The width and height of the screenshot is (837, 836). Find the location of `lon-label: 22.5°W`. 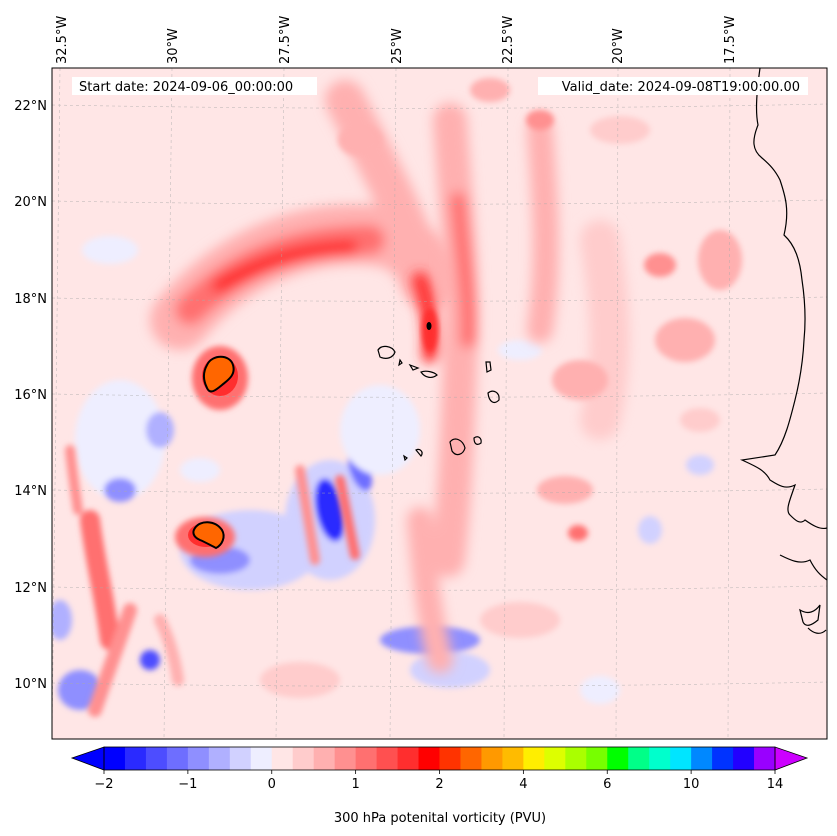

lon-label: 22.5°W is located at coordinates (508, 40).